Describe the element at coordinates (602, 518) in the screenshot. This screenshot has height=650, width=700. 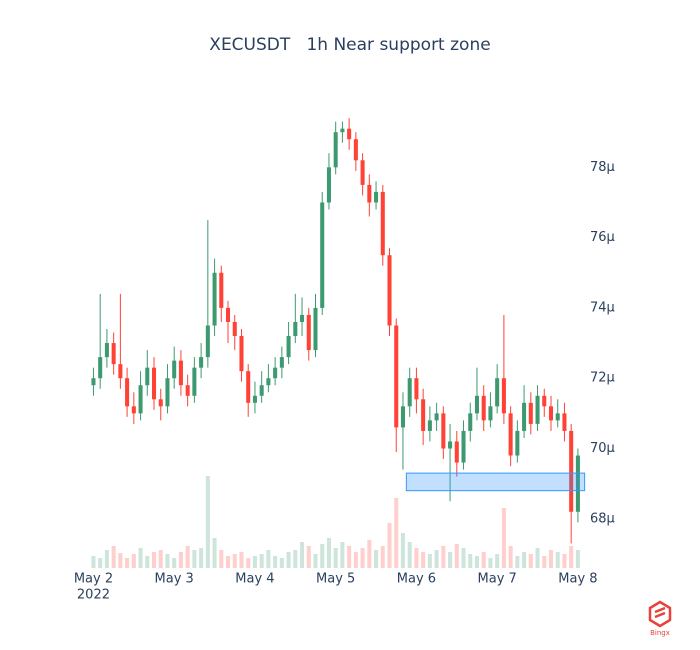
I see `y-tick-label: 68μ` at that location.